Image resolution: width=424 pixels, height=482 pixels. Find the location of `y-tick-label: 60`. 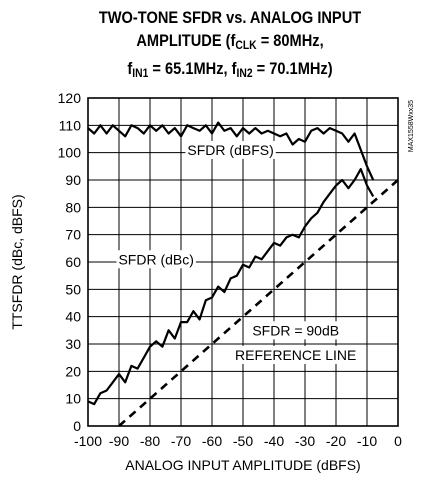

y-tick-label: 60 is located at coordinates (73, 262).